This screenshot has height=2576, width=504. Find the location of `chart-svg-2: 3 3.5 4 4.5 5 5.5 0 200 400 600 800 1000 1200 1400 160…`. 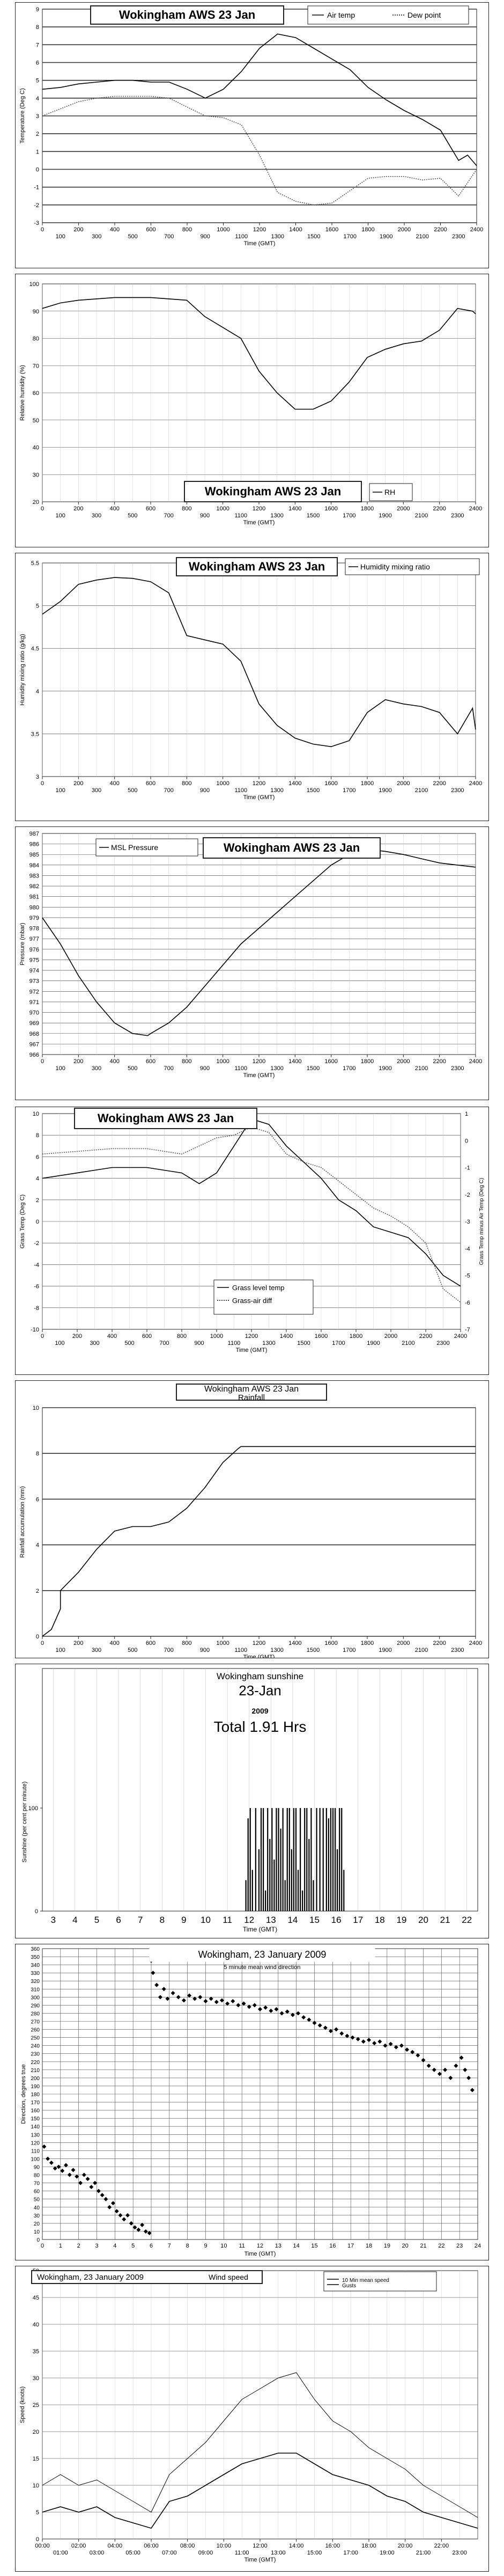

chart-svg-2: 3 3.5 4 4.5 5 5.5 0 200 400 600 800 1000 1200 1400 160… is located at coordinates (250, 679).